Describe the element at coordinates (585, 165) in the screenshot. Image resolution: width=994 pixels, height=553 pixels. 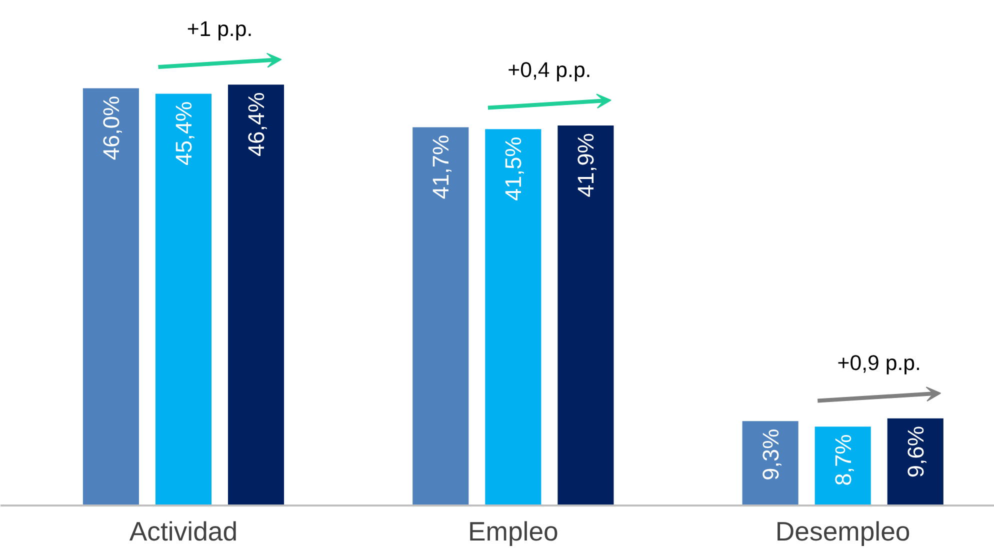
I see `data-label: 41,9%` at that location.